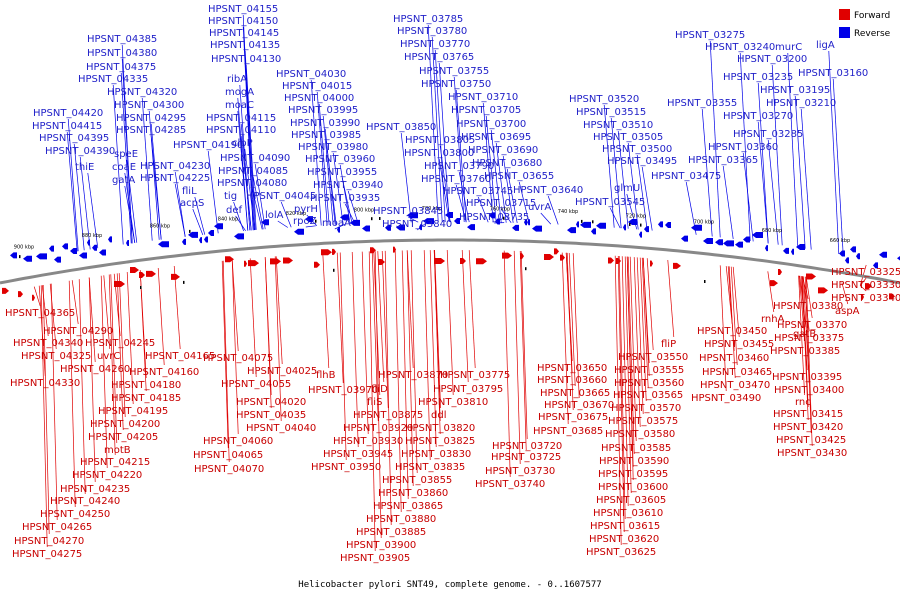  What do you see at coordinates (48, 343) in the screenshot?
I see `forward-gene-label: HPSNT_04340` at bounding box center [48, 343].